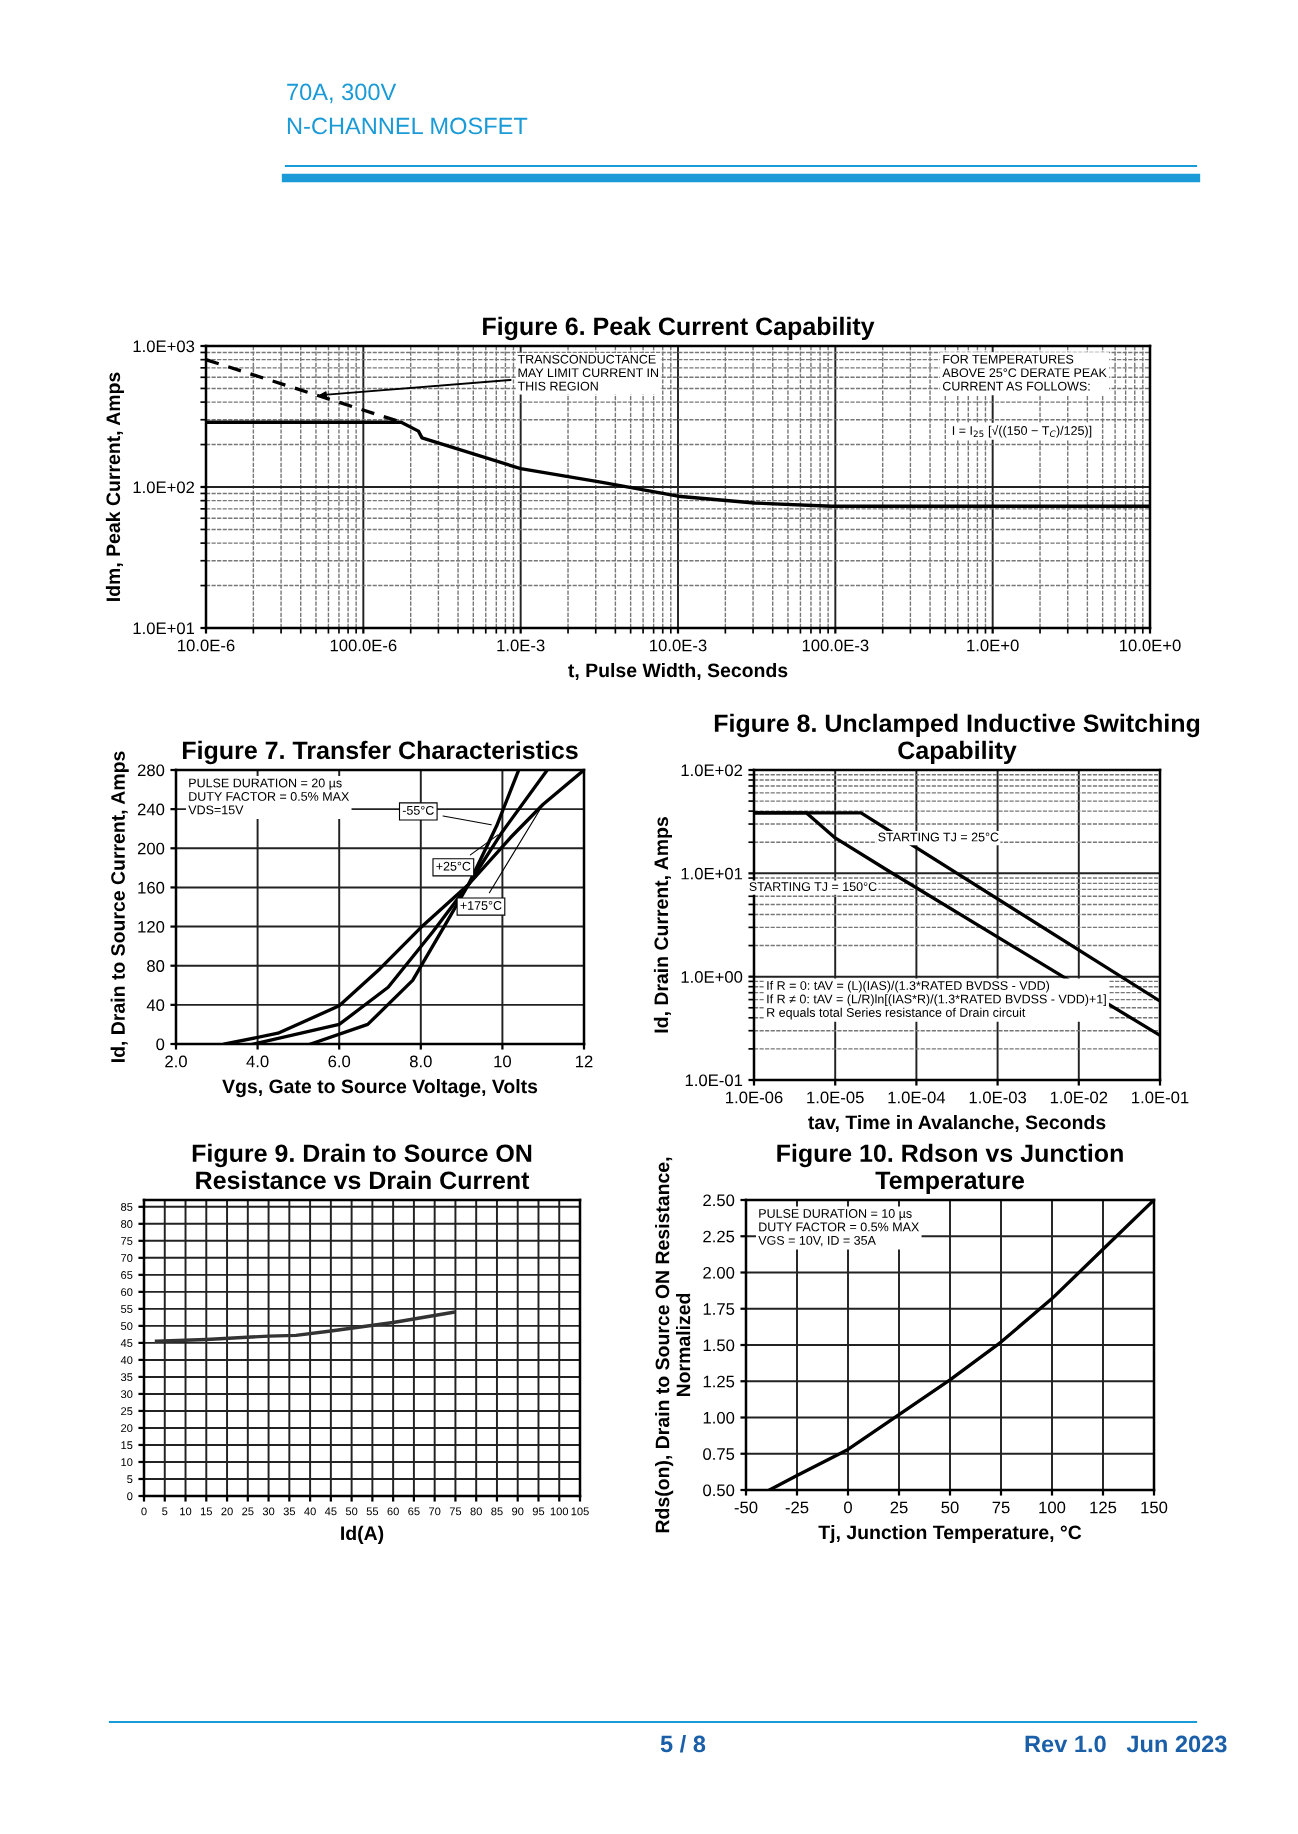 The image size is (1298, 1834). I want to click on y-tick-label: 2.00, so click(719, 1272).